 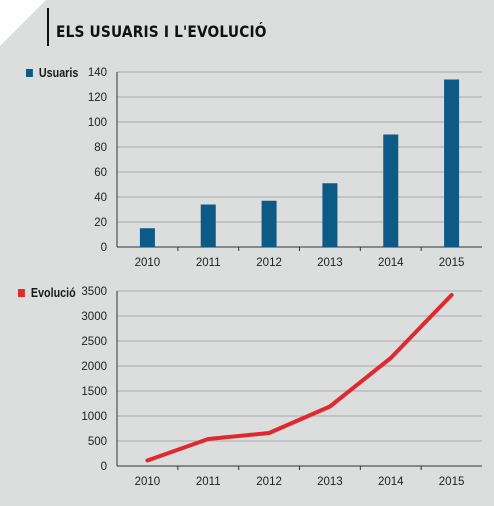 I want to click on y-tick-label: 40, so click(x=100, y=198).